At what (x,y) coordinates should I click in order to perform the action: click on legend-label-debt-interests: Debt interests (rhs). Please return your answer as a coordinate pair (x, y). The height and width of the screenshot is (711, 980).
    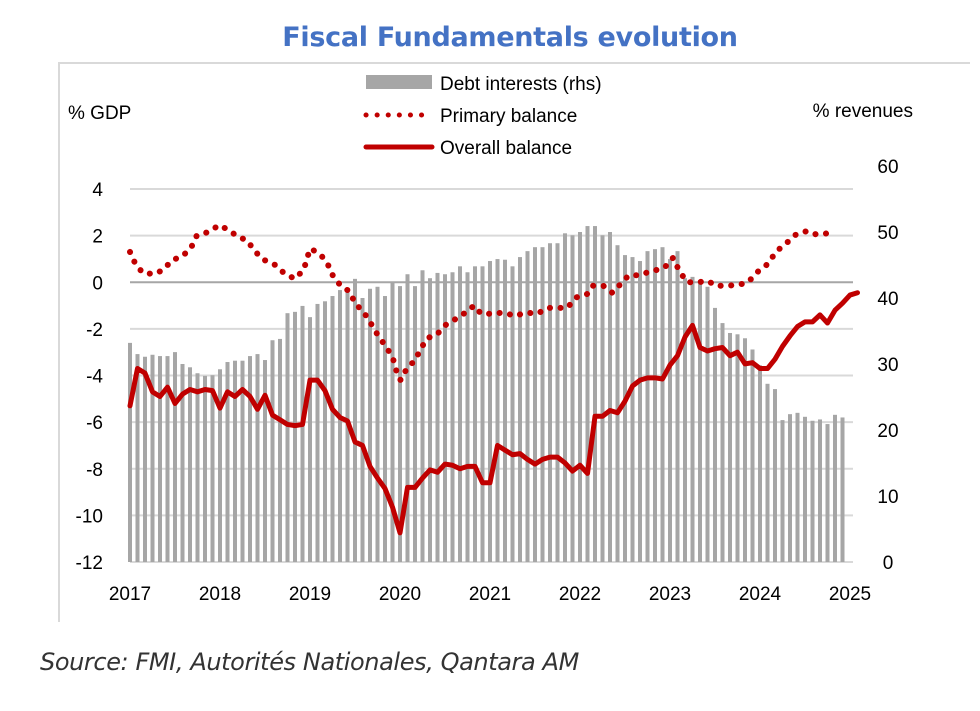
    Looking at the image, I should click on (521, 84).